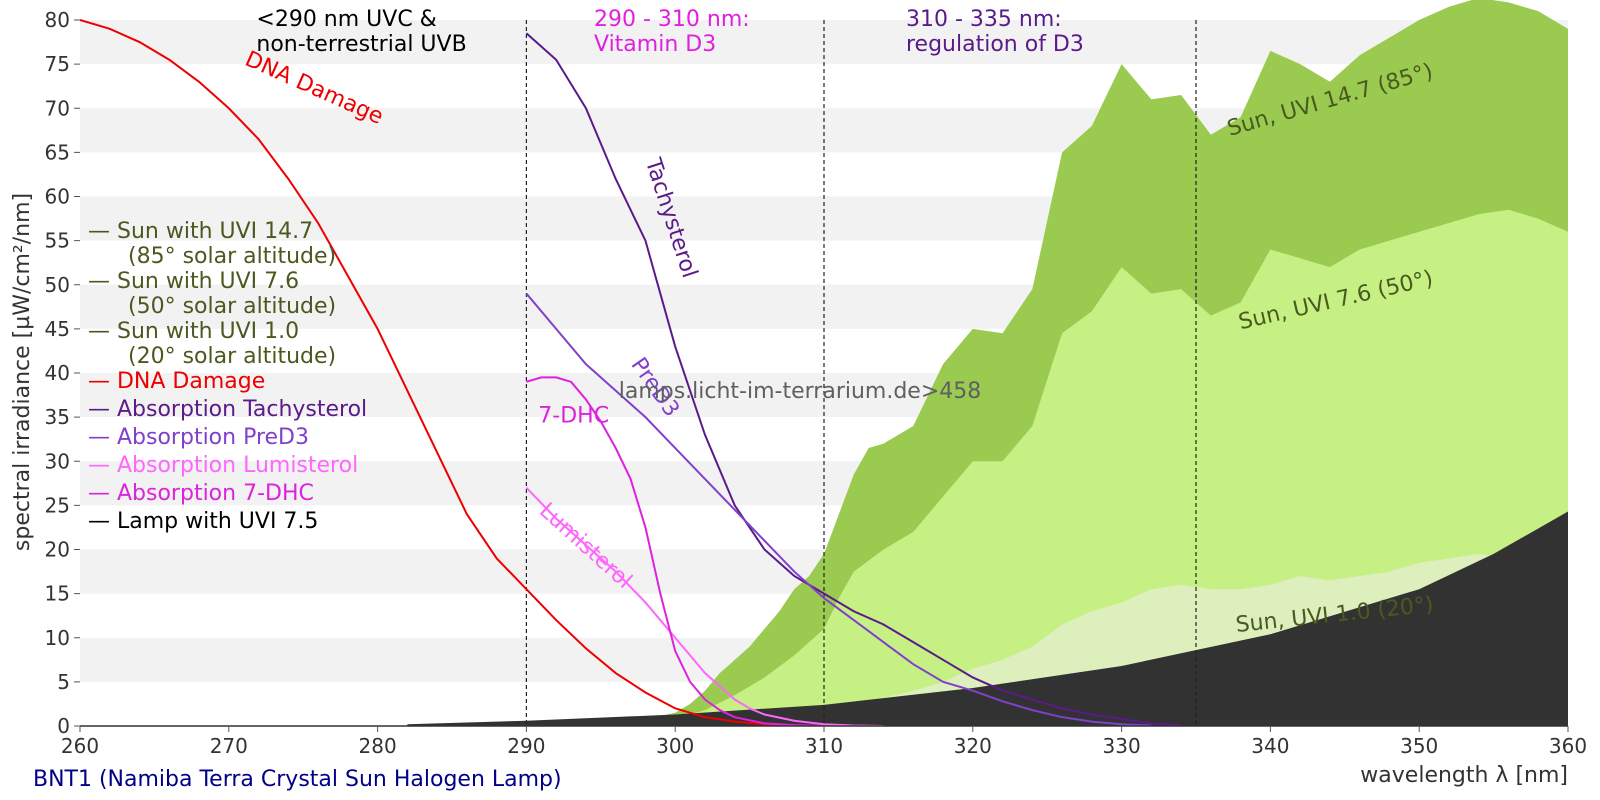 This screenshot has width=1600, height=800. Describe the element at coordinates (57, 64) in the screenshot. I see `y-tick-label: 75` at that location.